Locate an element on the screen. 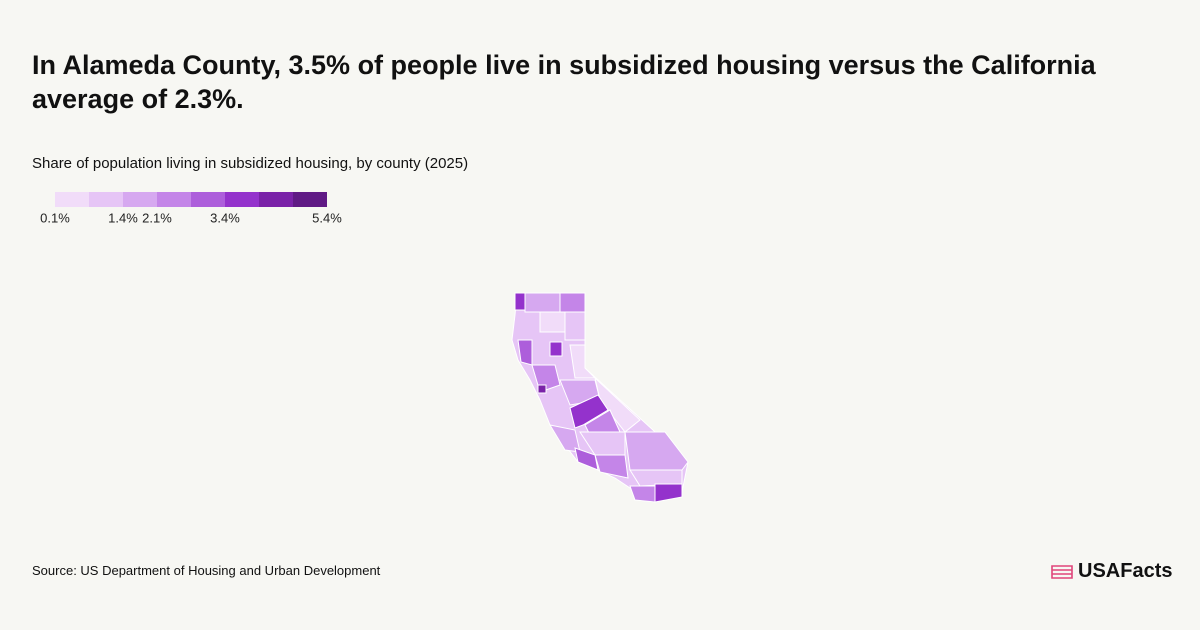  legend-label: 0.1% is located at coordinates (55, 217).